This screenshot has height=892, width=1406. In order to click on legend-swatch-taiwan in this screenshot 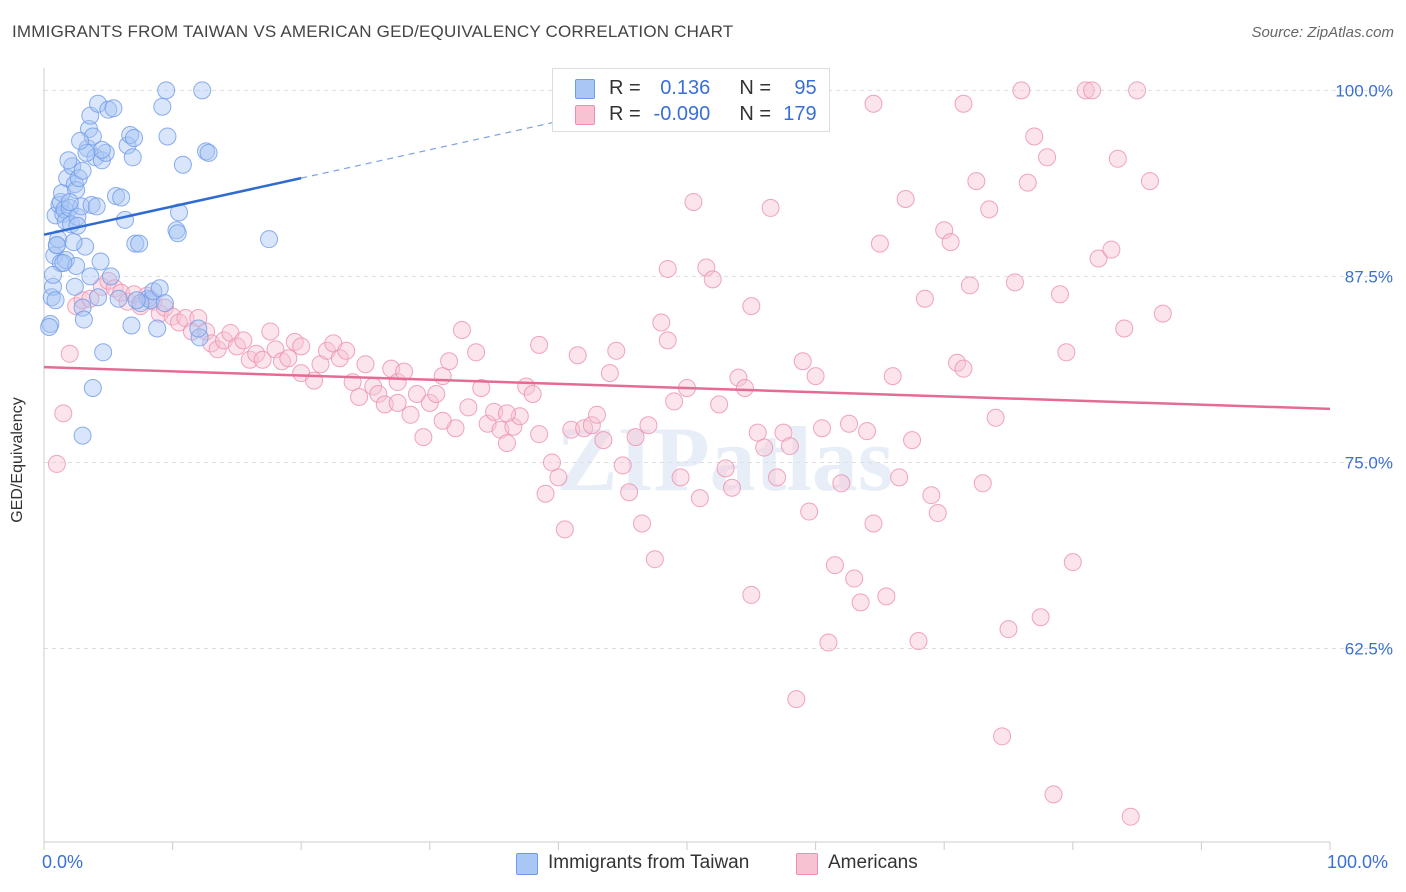, I will do `click(585, 89)`.